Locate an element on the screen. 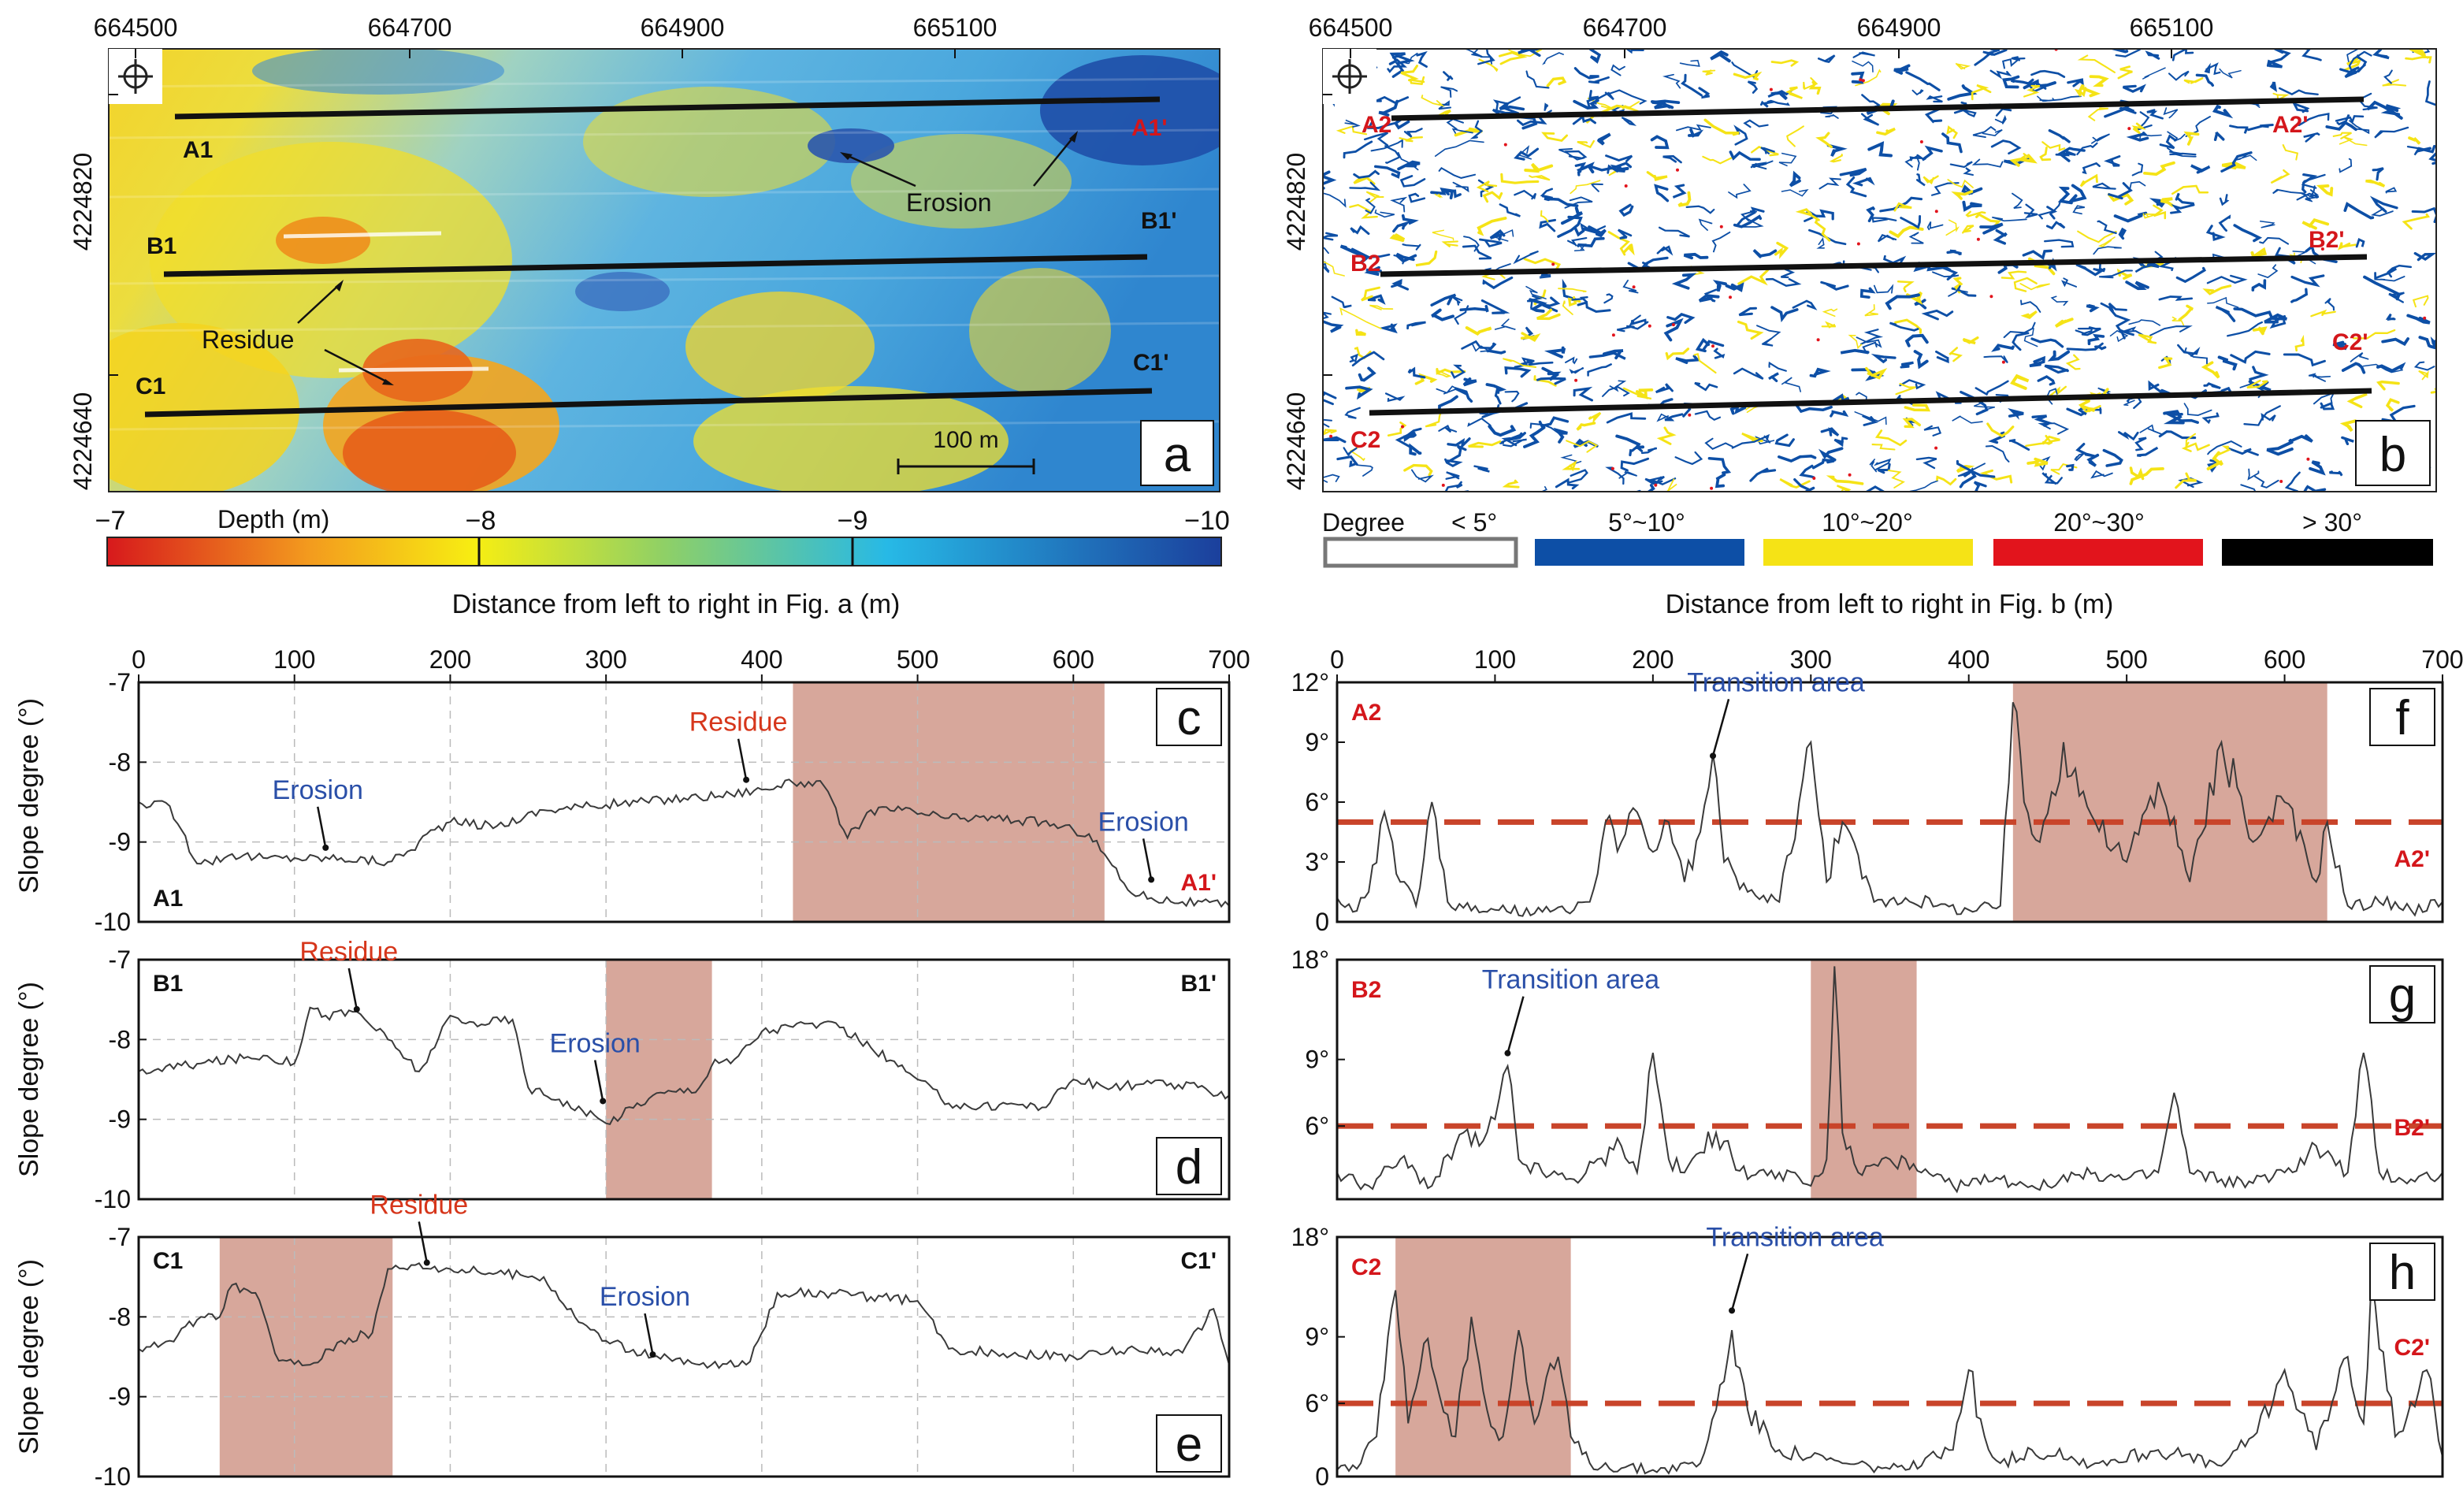 Image resolution: width=2463 pixels, height=1512 pixels. xtick-label: 400 is located at coordinates (761, 659).